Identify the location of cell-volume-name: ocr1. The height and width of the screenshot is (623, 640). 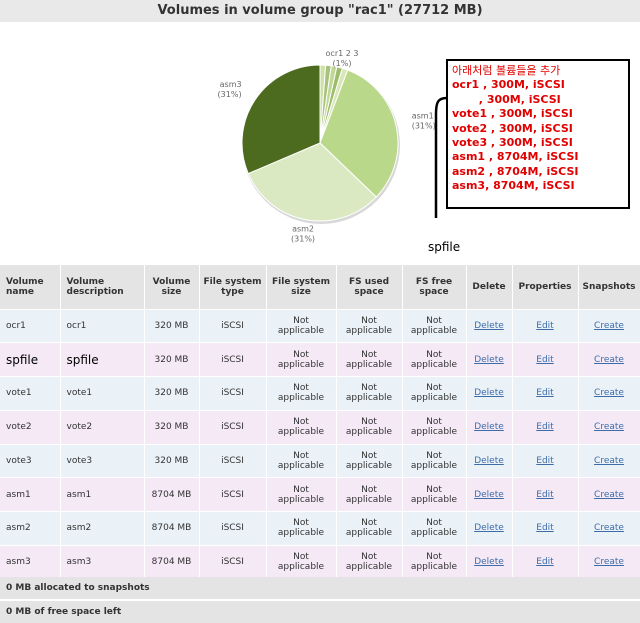
(30, 325).